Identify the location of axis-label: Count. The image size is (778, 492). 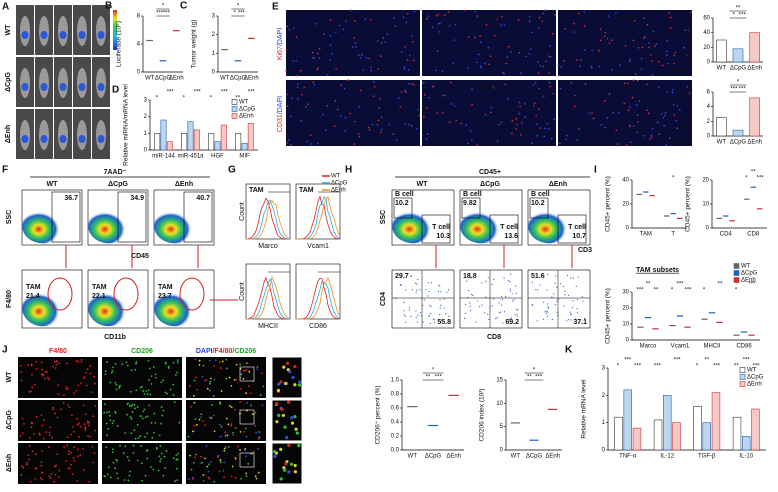
(242, 211).